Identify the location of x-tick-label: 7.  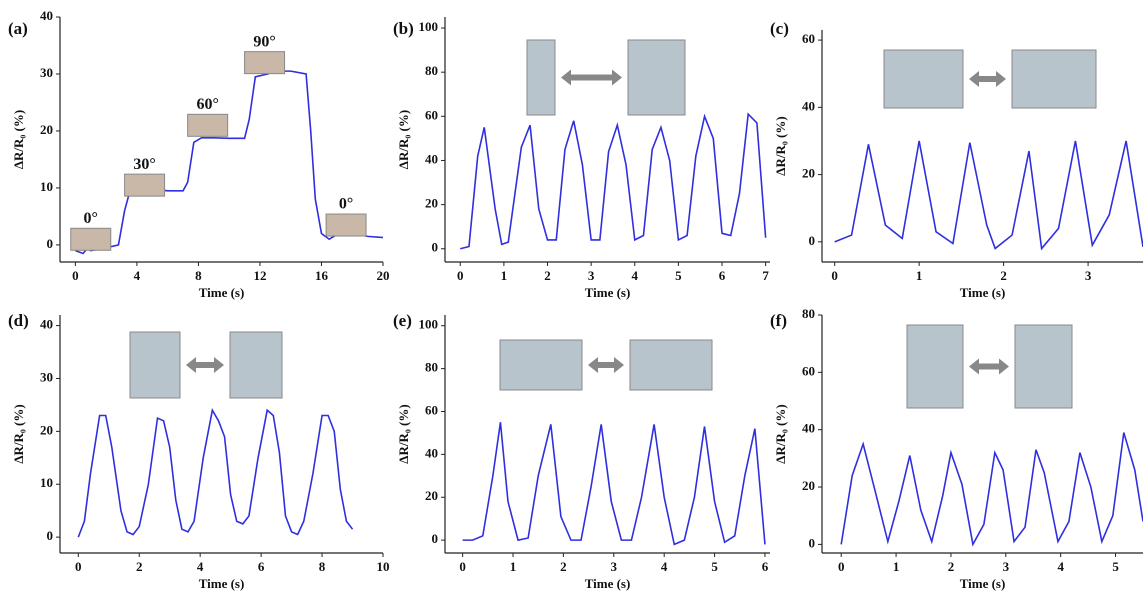
(765, 275).